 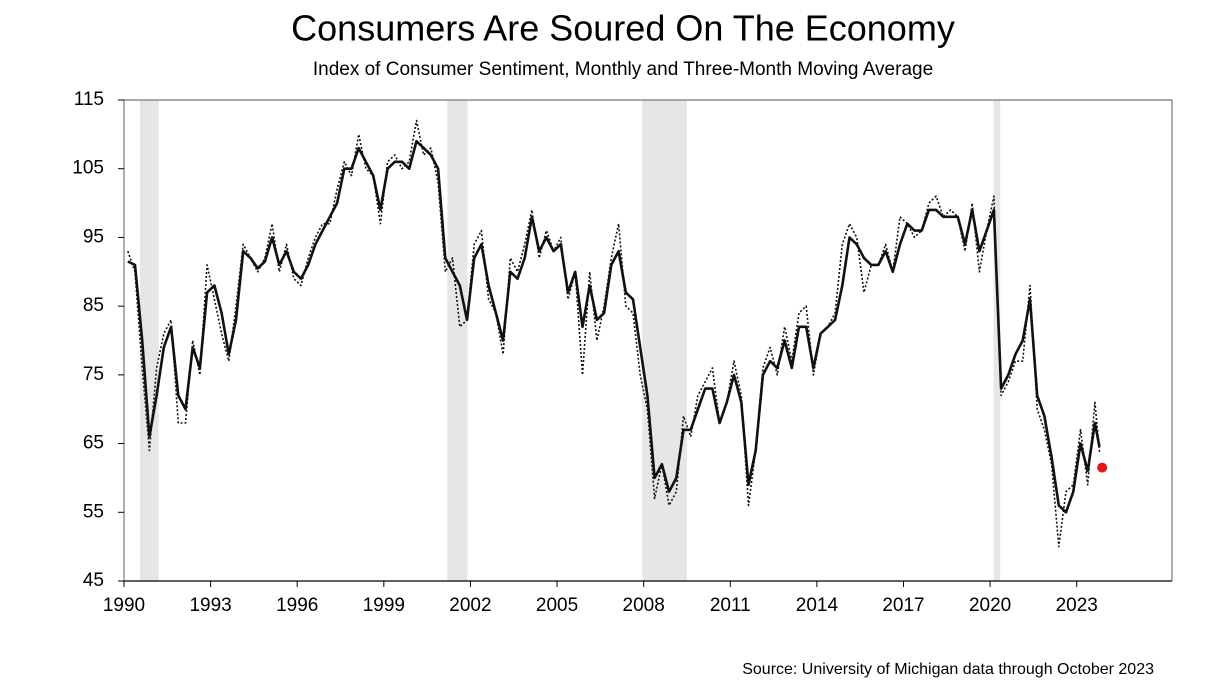 I want to click on x-tick-label: 2014, so click(x=817, y=605).